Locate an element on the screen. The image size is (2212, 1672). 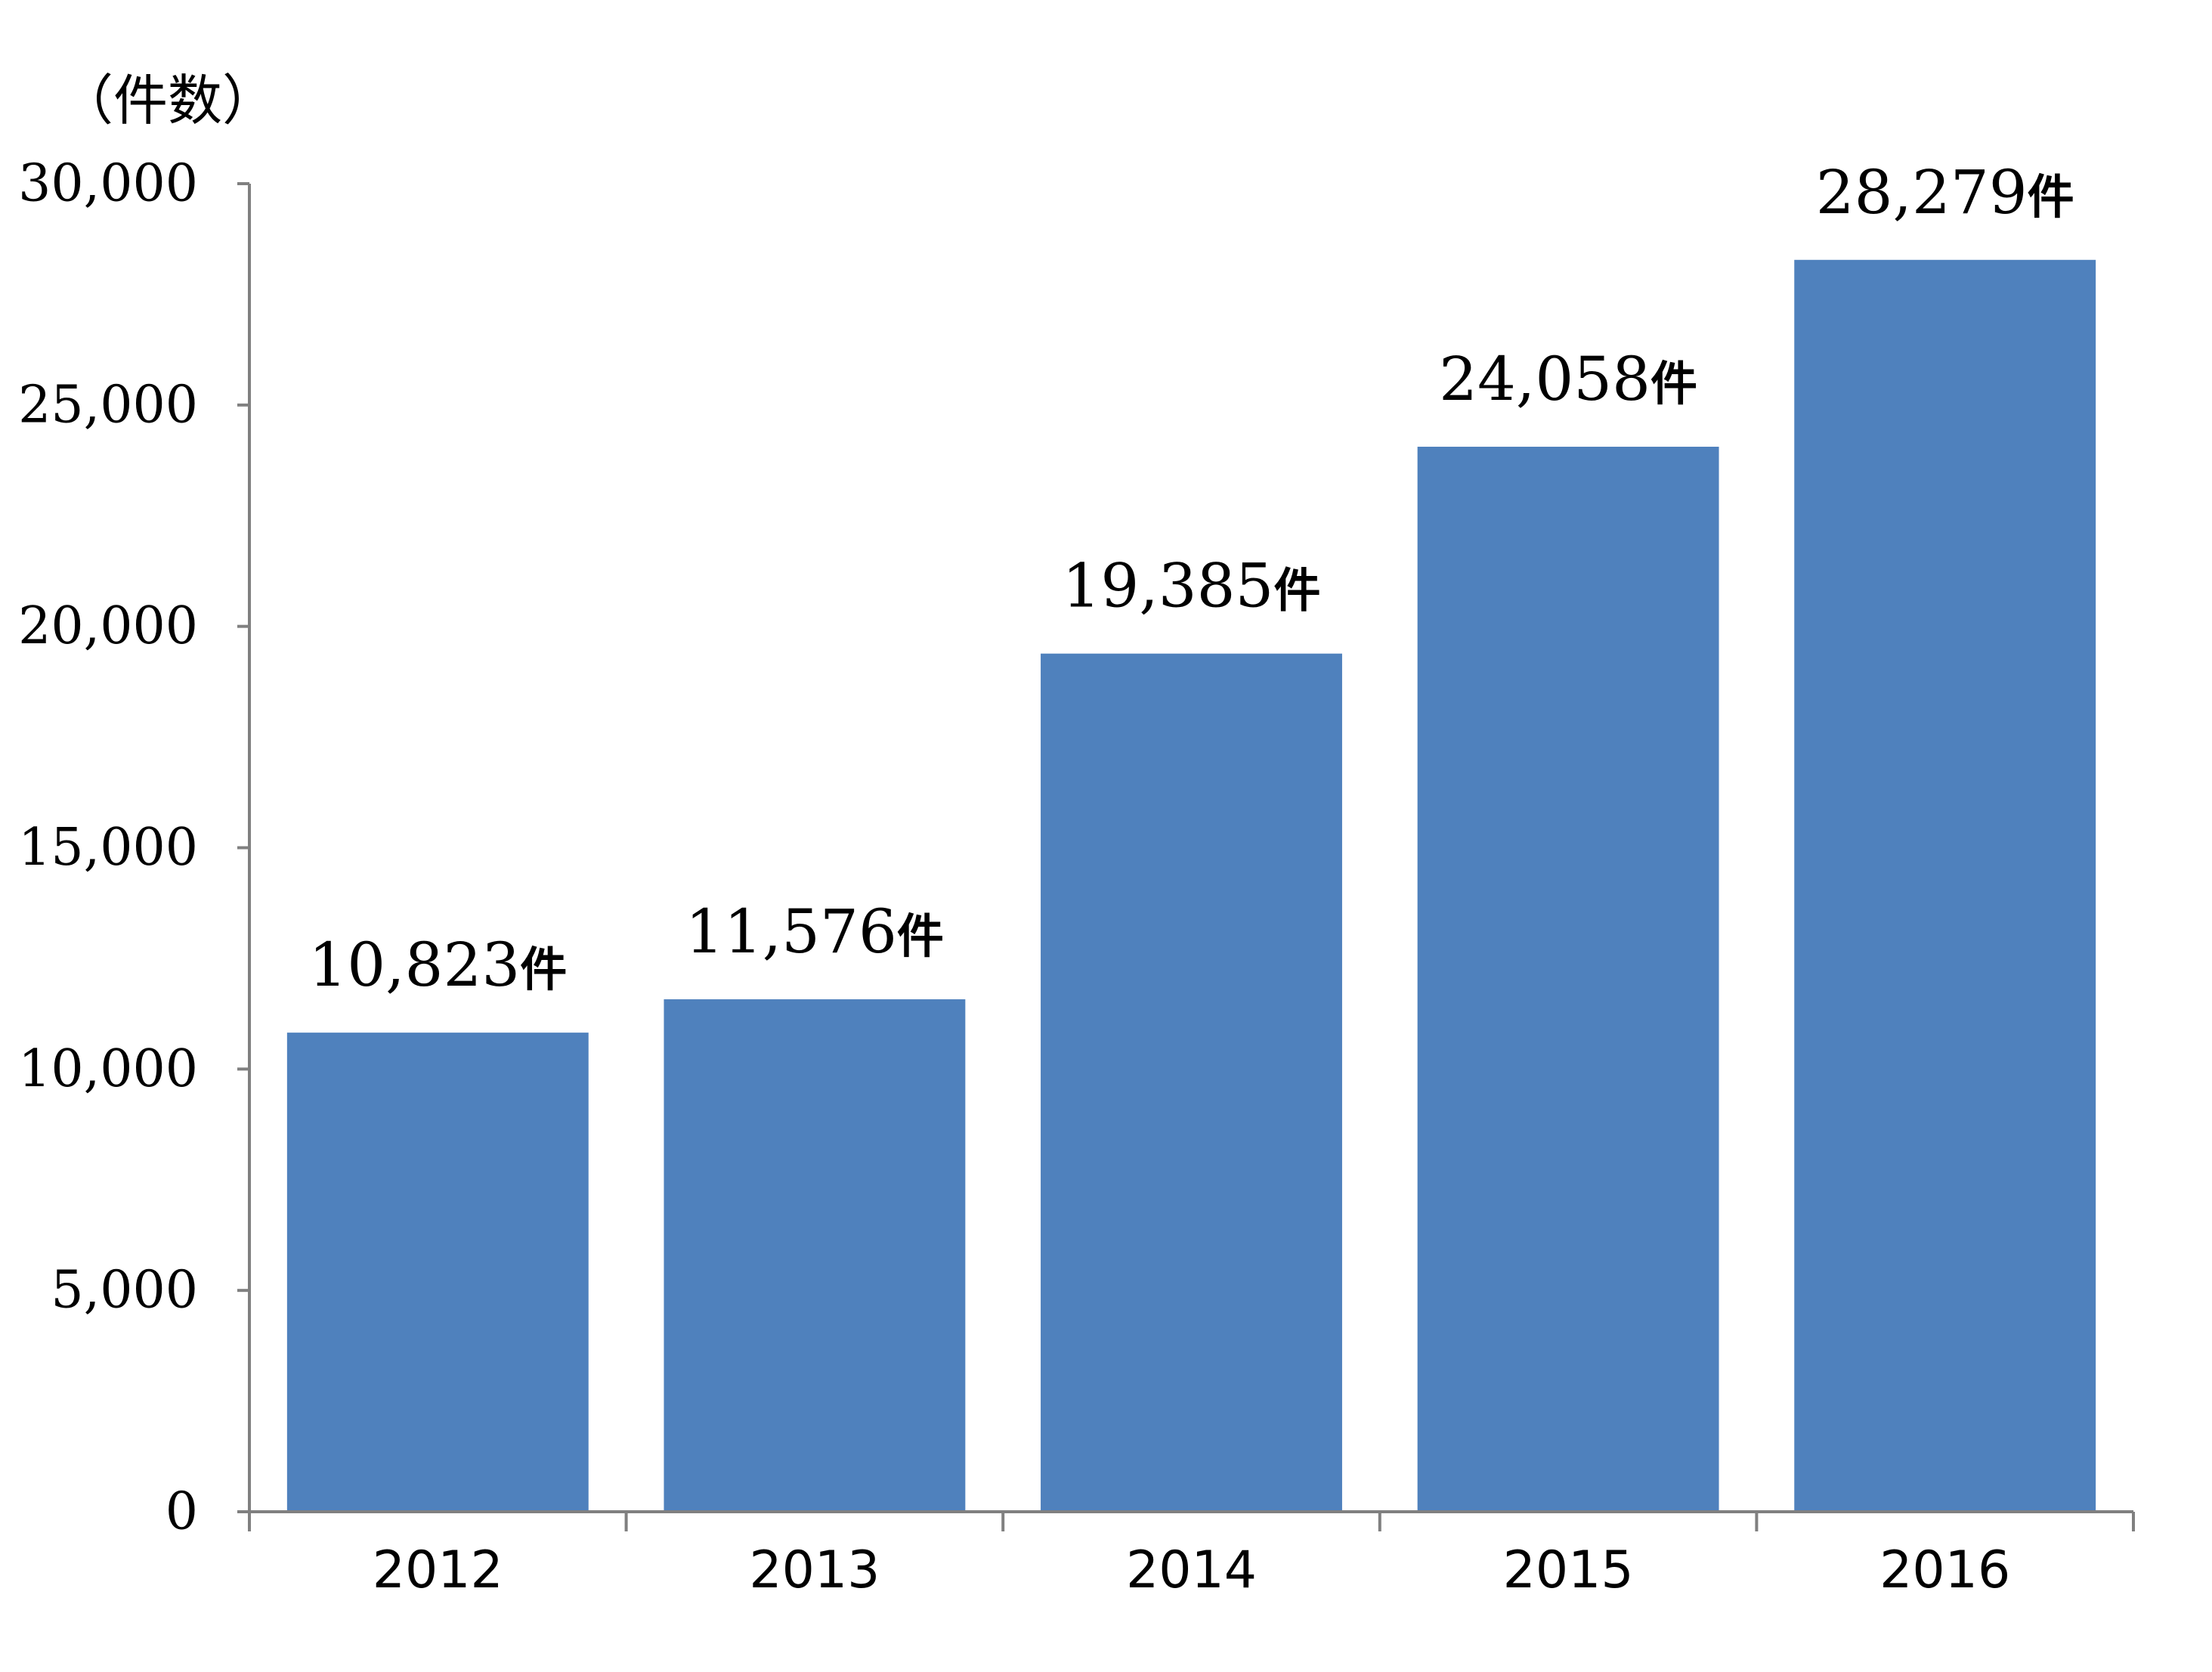
data-label-2014: 19,385件 is located at coordinates (1192, 586).